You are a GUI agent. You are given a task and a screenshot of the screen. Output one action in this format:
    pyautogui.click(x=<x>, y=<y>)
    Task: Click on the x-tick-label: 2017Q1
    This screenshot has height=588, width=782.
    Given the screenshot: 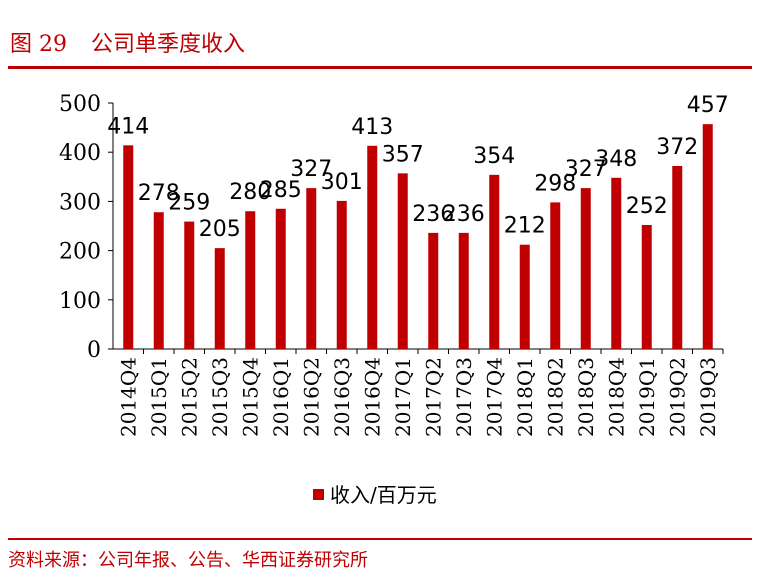 What is the action you would take?
    pyautogui.click(x=403, y=397)
    